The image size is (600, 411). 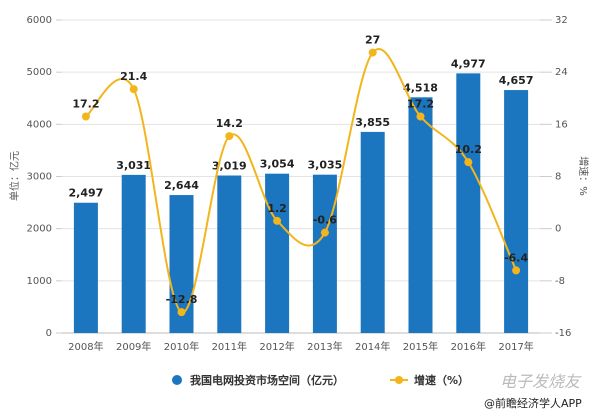 I want to click on bar-data-label: 4,657, so click(x=516, y=80).